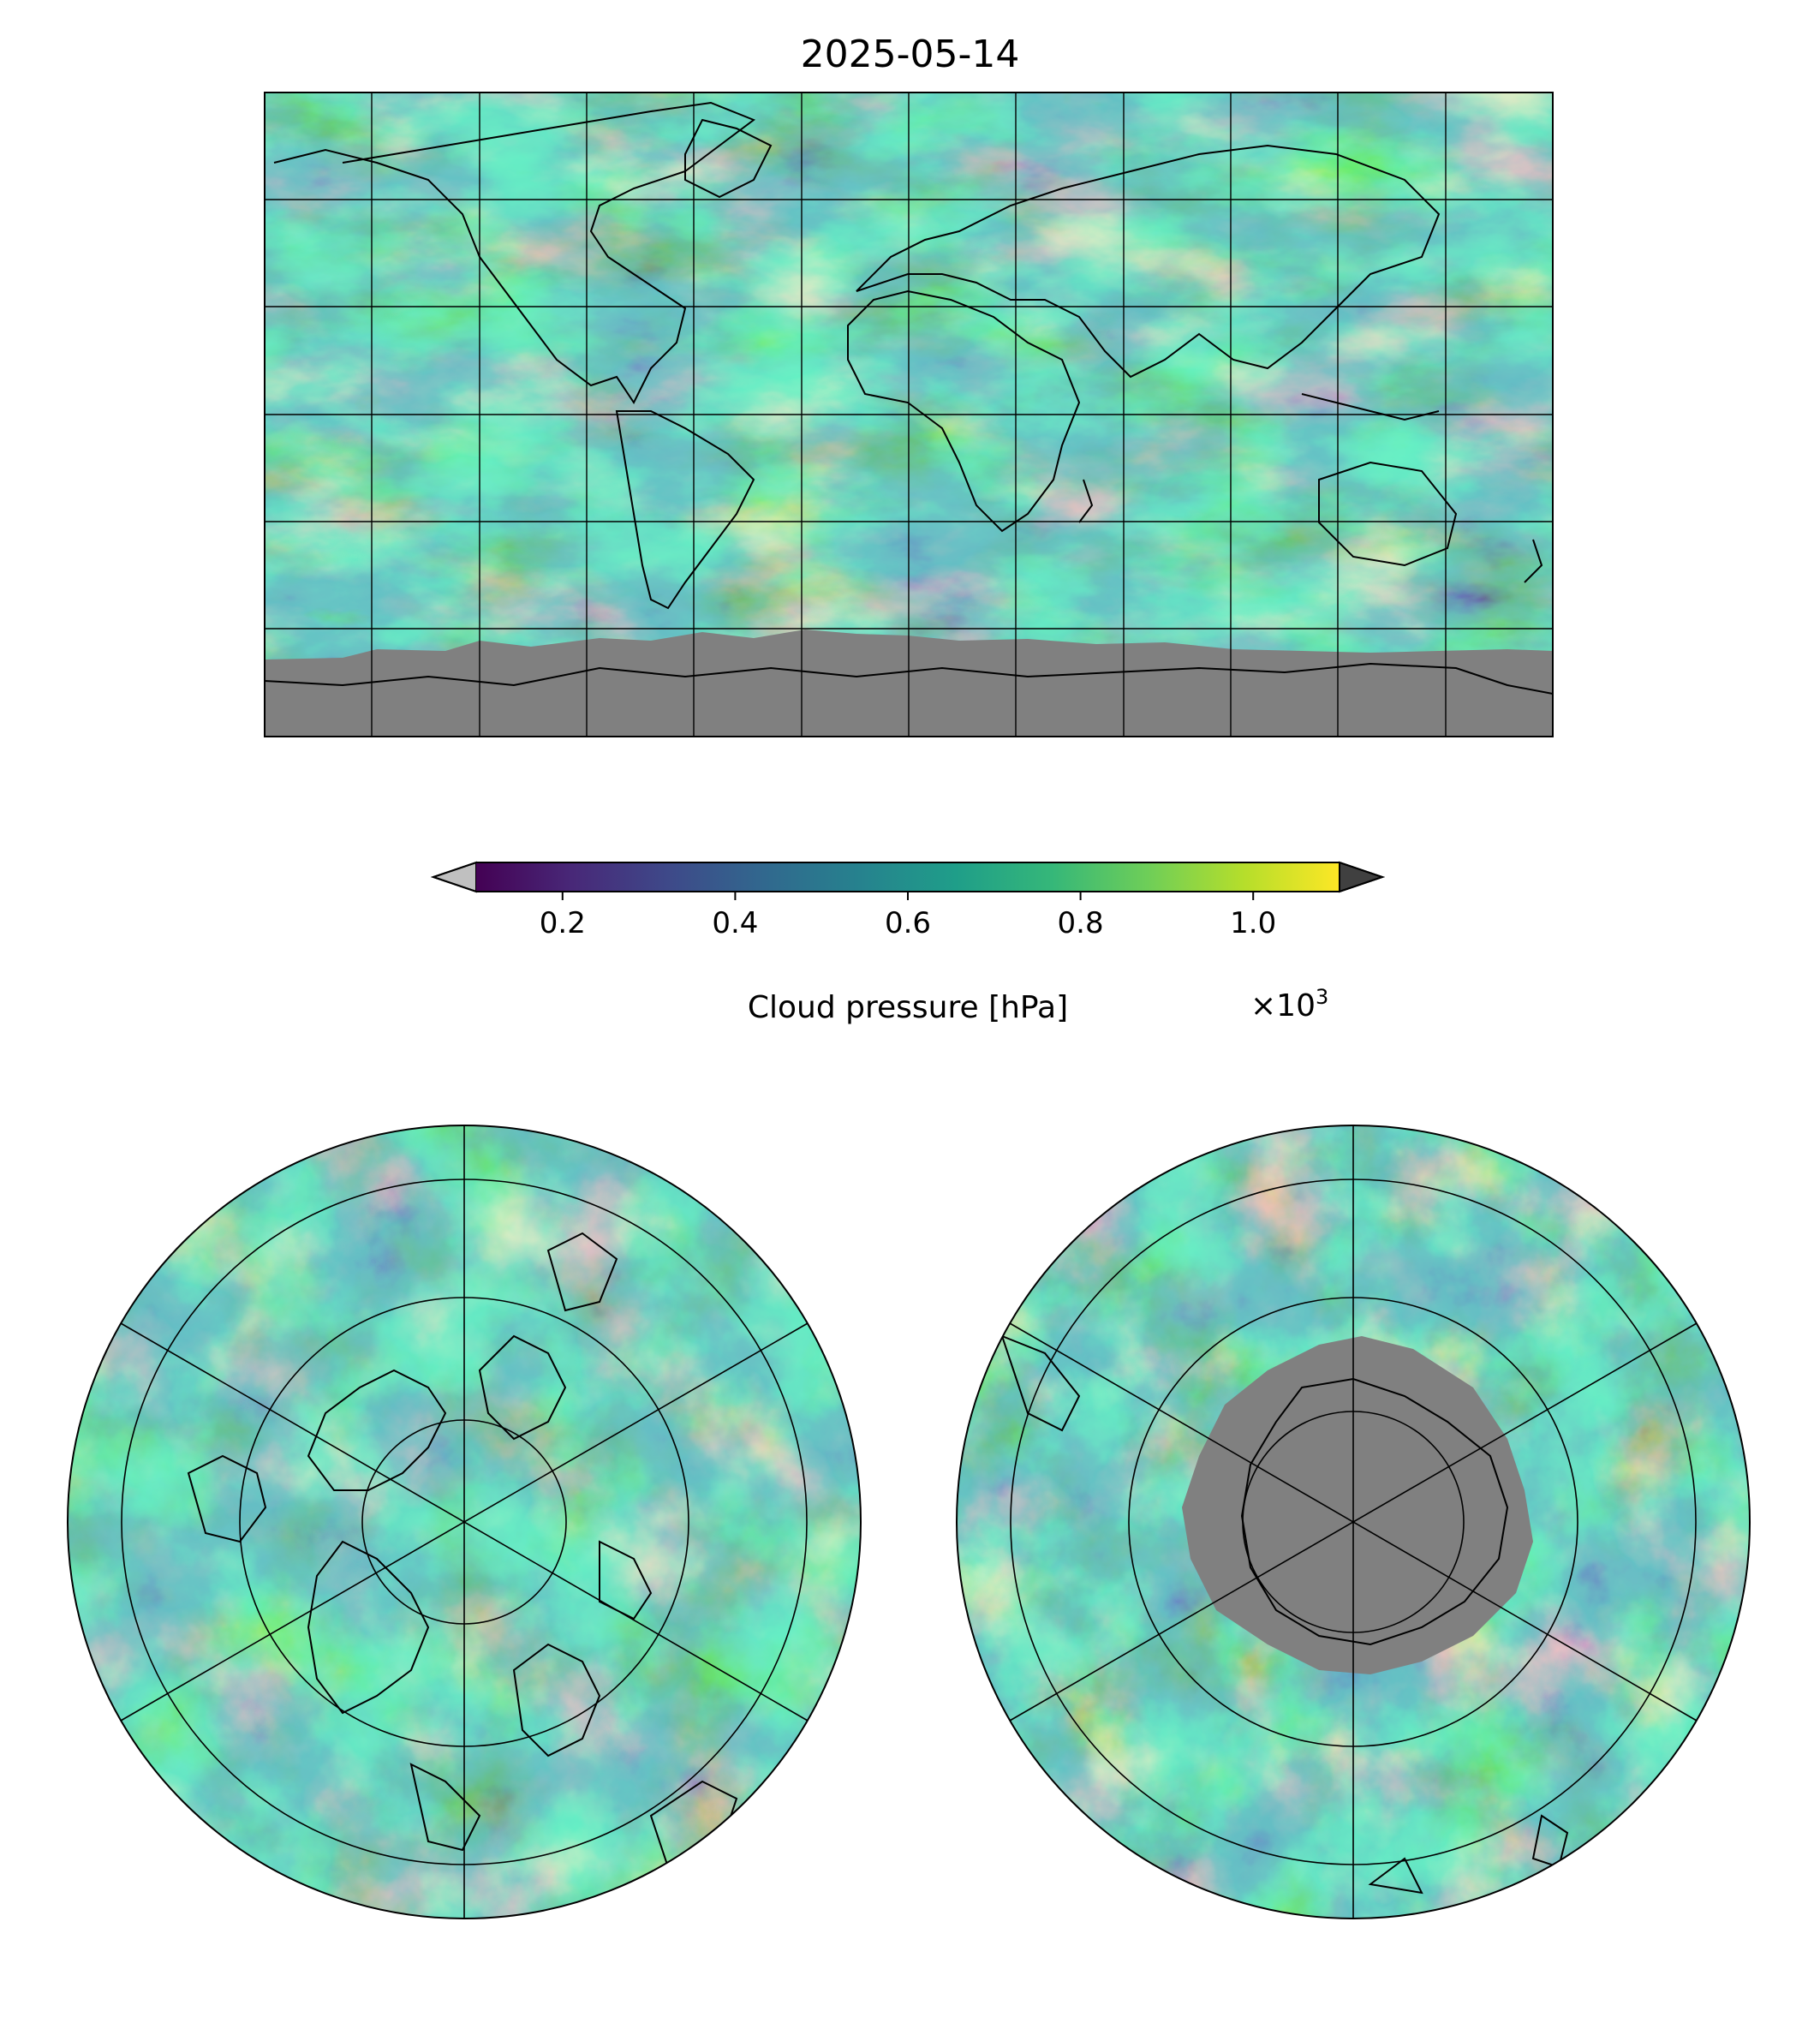 The height and width of the screenshot is (2023, 1820). What do you see at coordinates (910, 54) in the screenshot?
I see `figure-title: 2025-05-14` at bounding box center [910, 54].